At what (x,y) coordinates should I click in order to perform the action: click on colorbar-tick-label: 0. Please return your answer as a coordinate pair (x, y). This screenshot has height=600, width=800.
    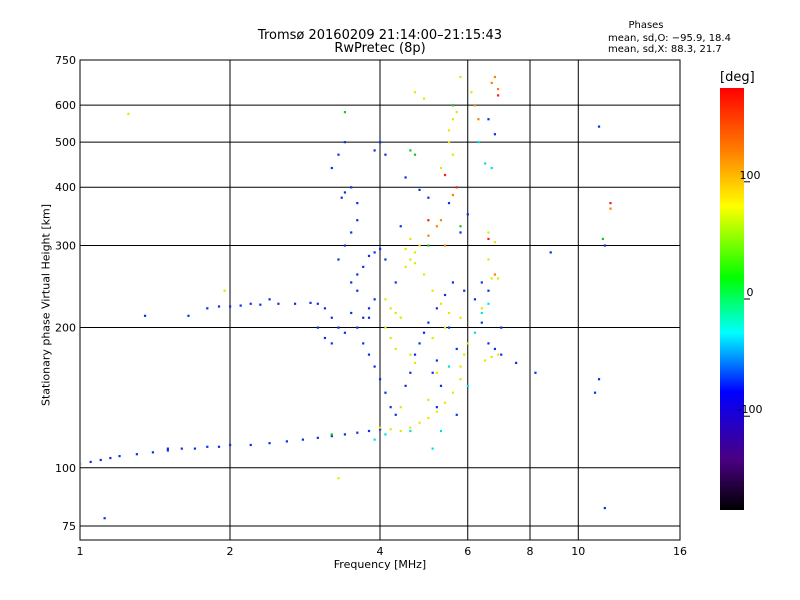
    Looking at the image, I should click on (750, 292).